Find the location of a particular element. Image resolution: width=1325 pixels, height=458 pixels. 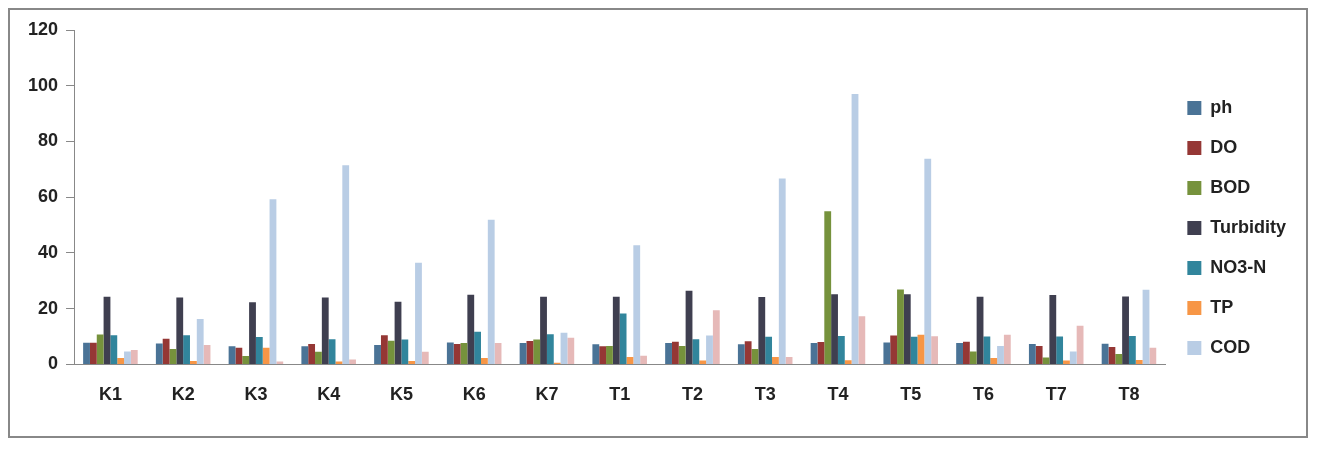

legend-label: Turbidity is located at coordinates (1248, 226).